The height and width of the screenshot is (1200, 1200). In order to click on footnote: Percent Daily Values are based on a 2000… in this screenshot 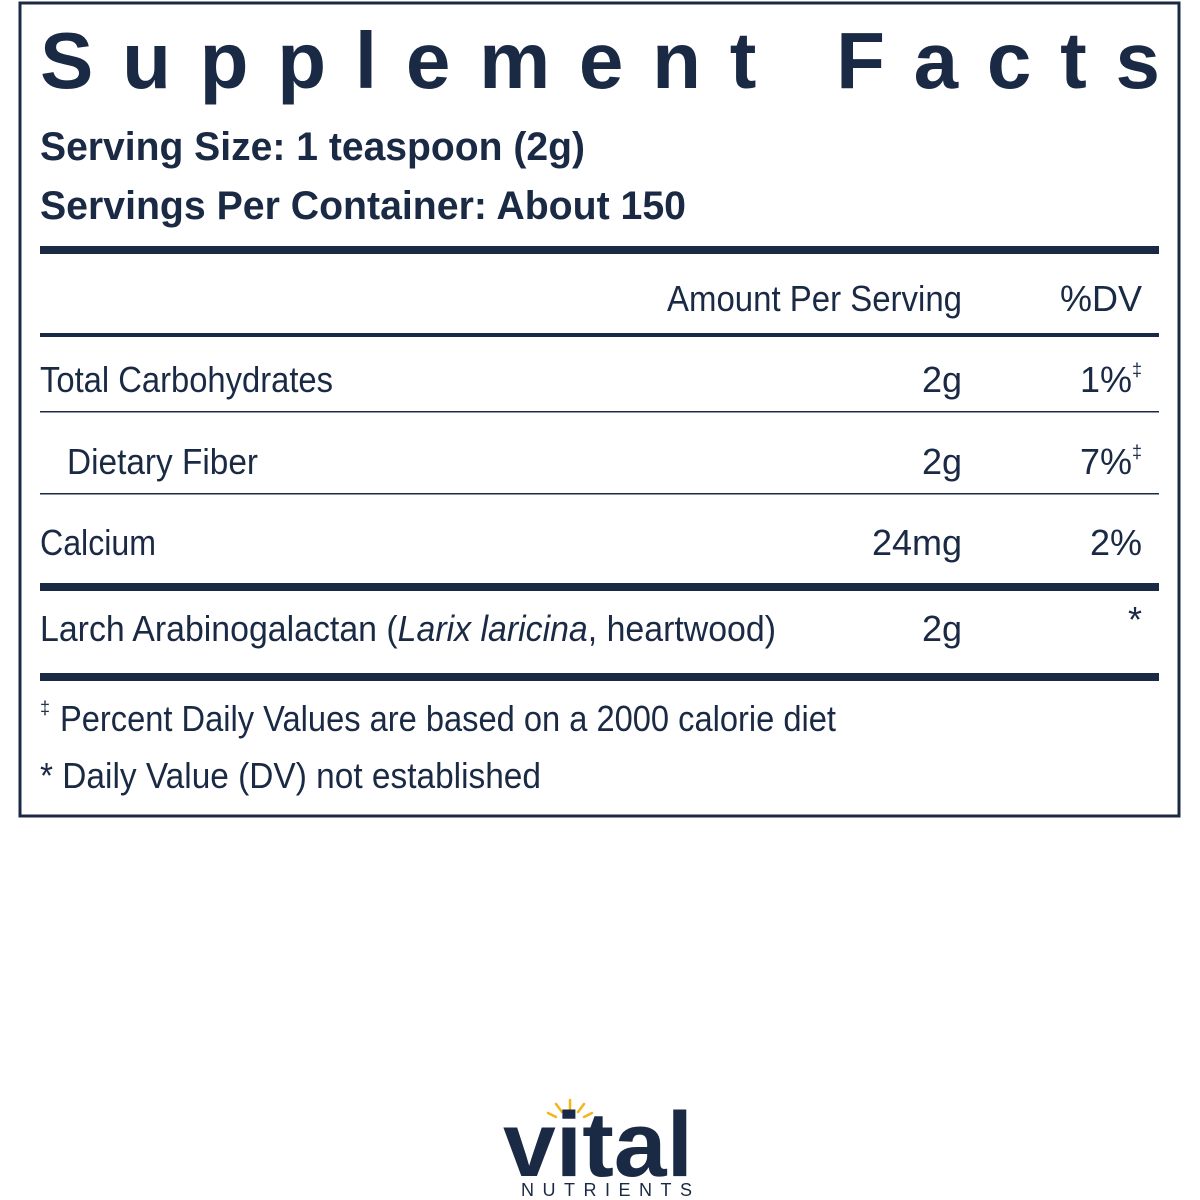, I will do `click(448, 718)`.